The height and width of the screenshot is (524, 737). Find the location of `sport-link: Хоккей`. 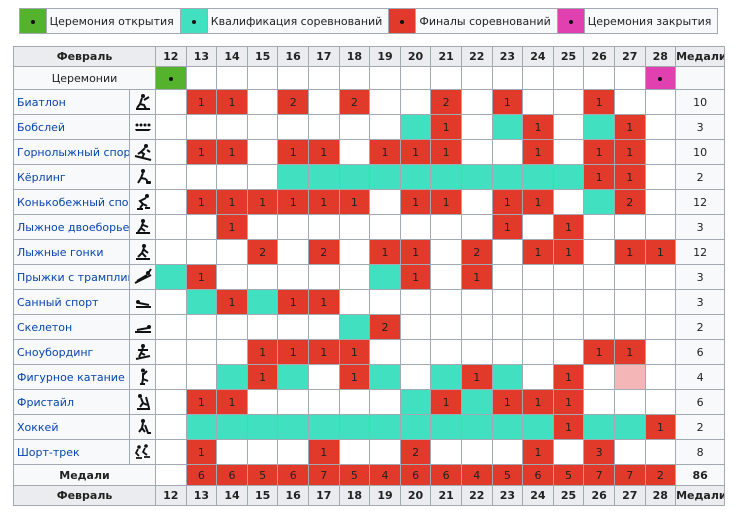

sport-link: Хоккей is located at coordinates (71, 427).